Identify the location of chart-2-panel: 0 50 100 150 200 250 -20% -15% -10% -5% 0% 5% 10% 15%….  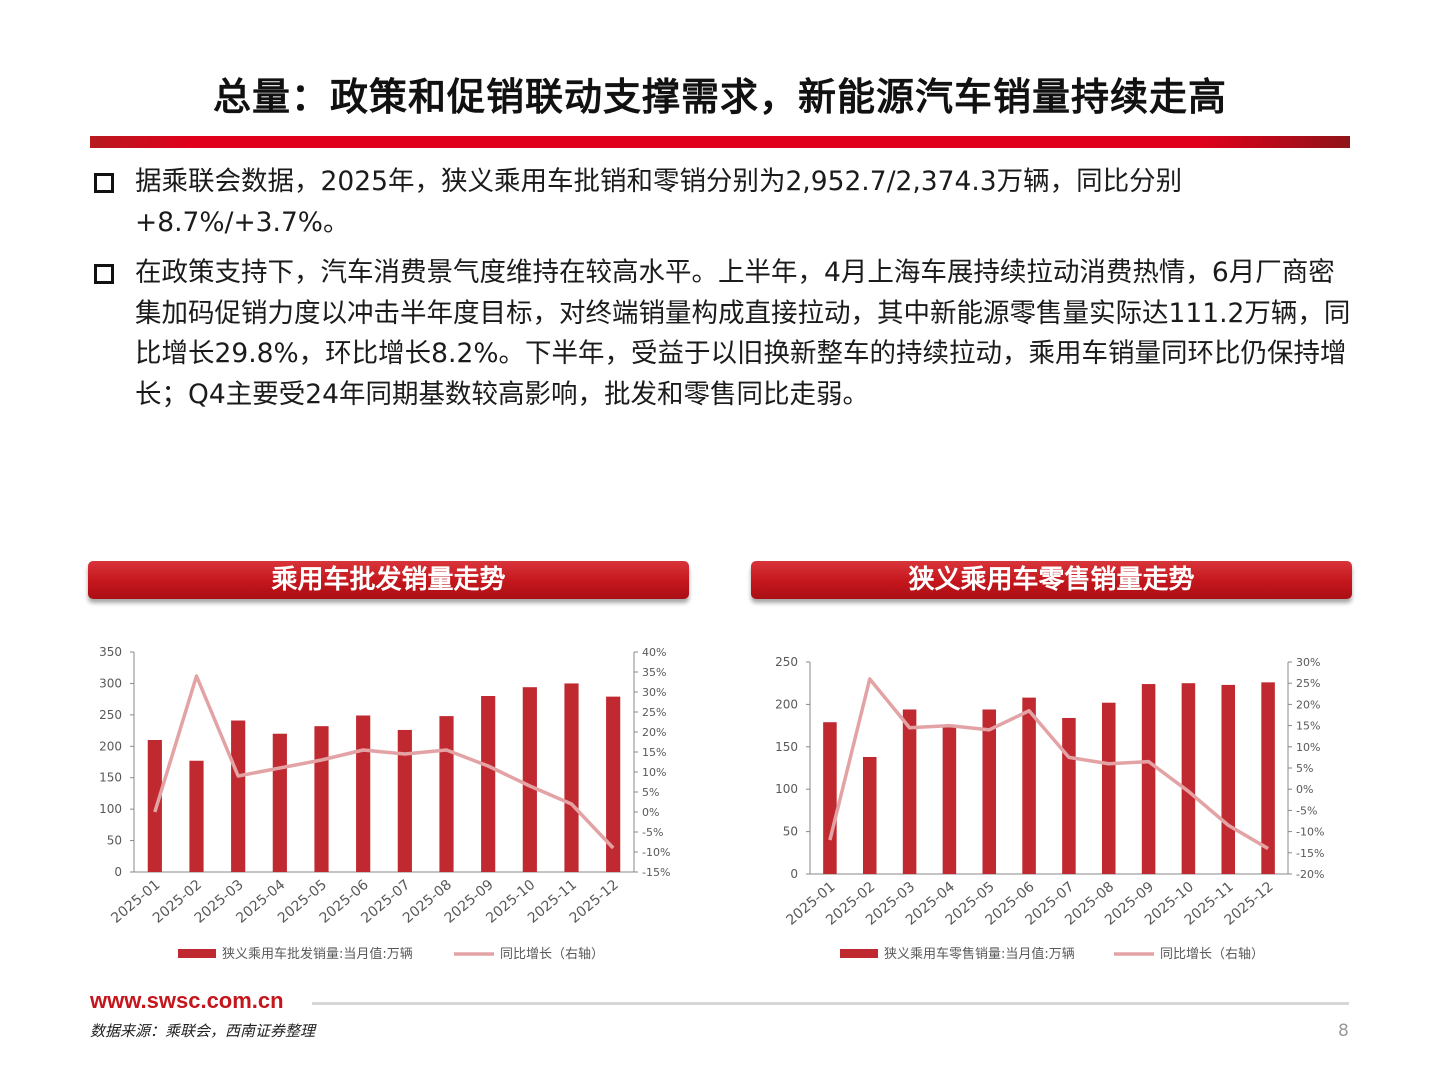
(1057, 806).